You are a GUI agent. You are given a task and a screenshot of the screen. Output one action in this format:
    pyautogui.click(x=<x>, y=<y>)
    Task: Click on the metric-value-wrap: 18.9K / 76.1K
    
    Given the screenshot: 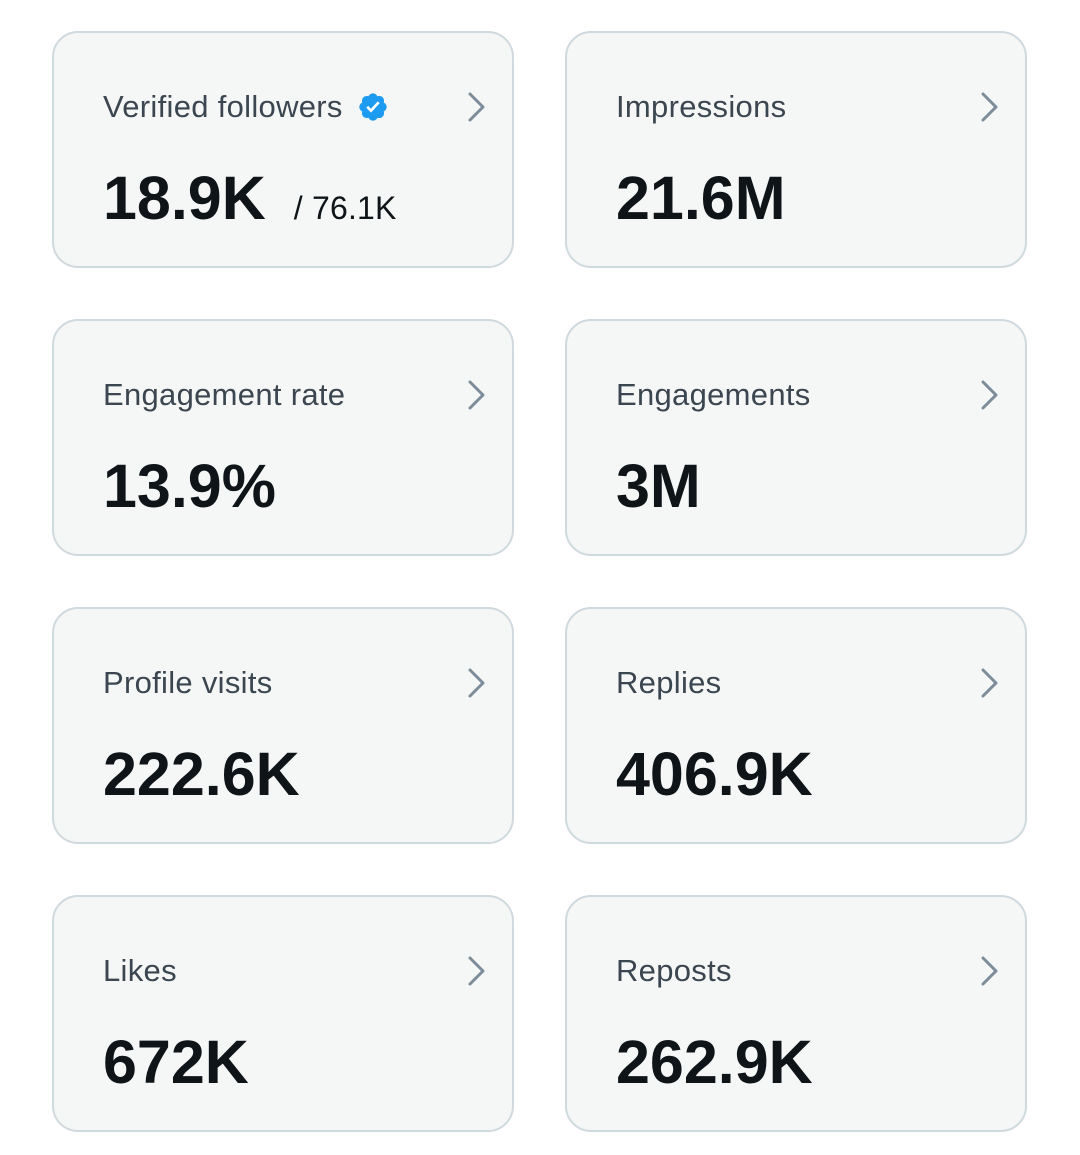 What is the action you would take?
    pyautogui.click(x=250, y=203)
    